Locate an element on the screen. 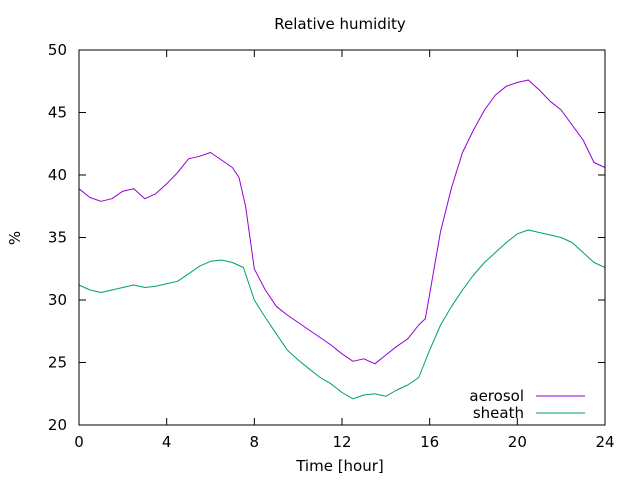 The width and height of the screenshot is (640, 480). y-tick-label: 20 is located at coordinates (57, 425).